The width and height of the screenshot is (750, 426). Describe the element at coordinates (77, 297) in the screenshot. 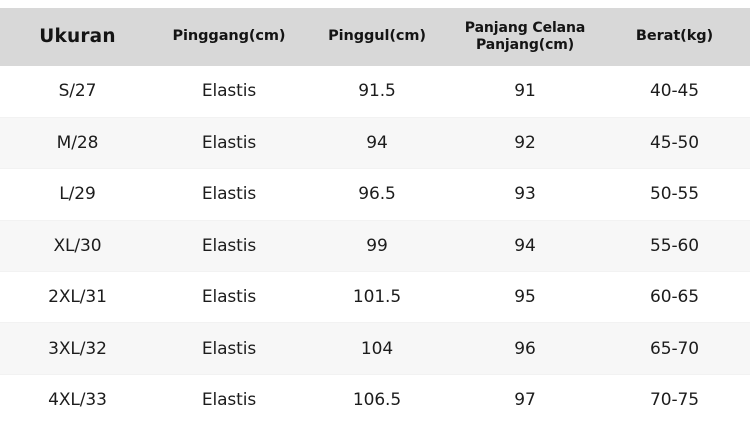

I see `cell-ukuran: 2XL/31` at that location.